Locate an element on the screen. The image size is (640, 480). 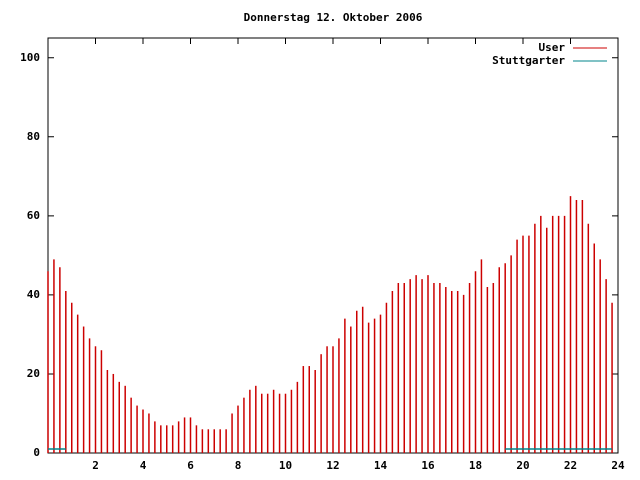
legend-label: User is located at coordinates (552, 47).